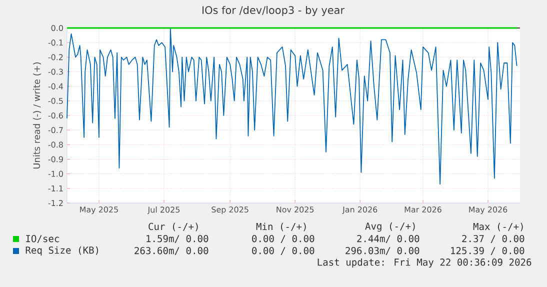 The height and width of the screenshot is (287, 547). I want to click on legend-label: IO/sec, so click(42, 239).